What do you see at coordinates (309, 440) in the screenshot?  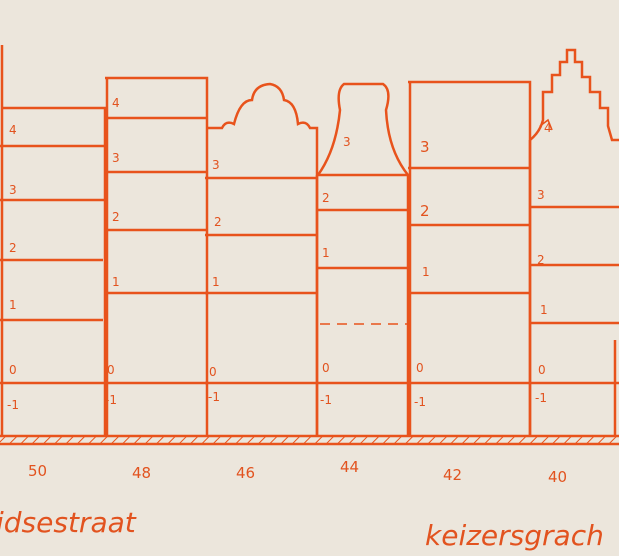 I see `ground-hatch` at bounding box center [309, 440].